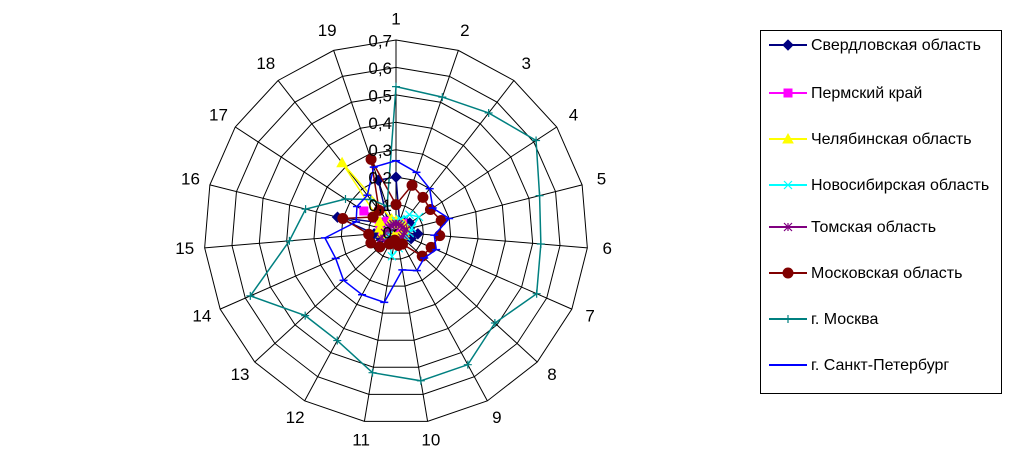 This screenshot has height=451, width=1011. What do you see at coordinates (879, 227) in the screenshot?
I see `legend-item: Томская область` at bounding box center [879, 227].